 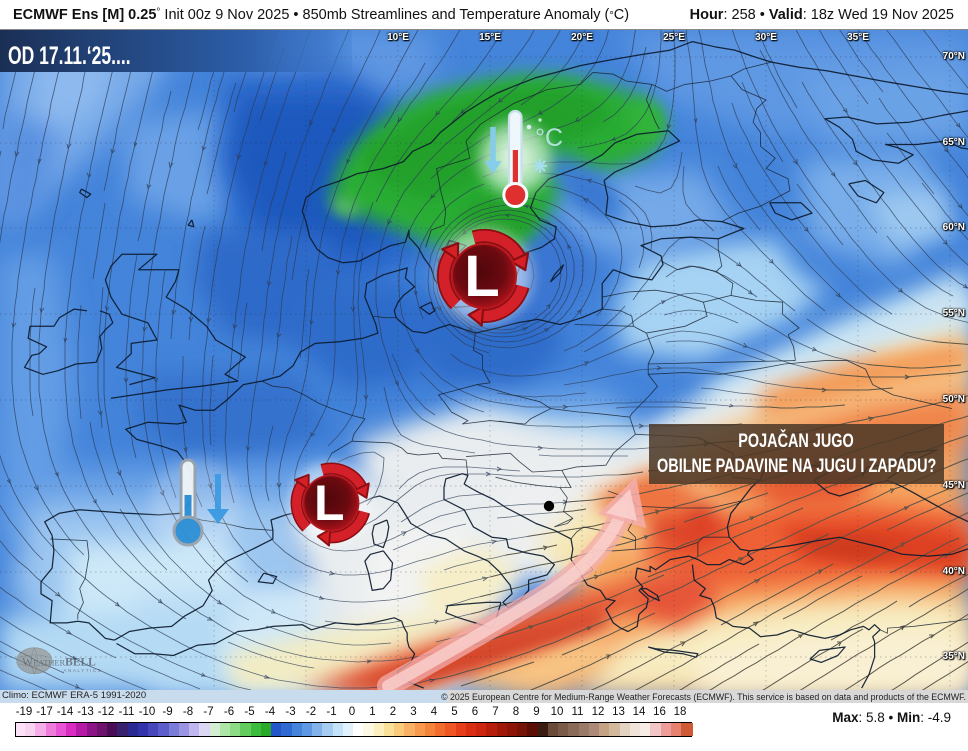 What do you see at coordinates (82, 670) in the screenshot?
I see `svg-text: ANALYTICS` at bounding box center [82, 670].